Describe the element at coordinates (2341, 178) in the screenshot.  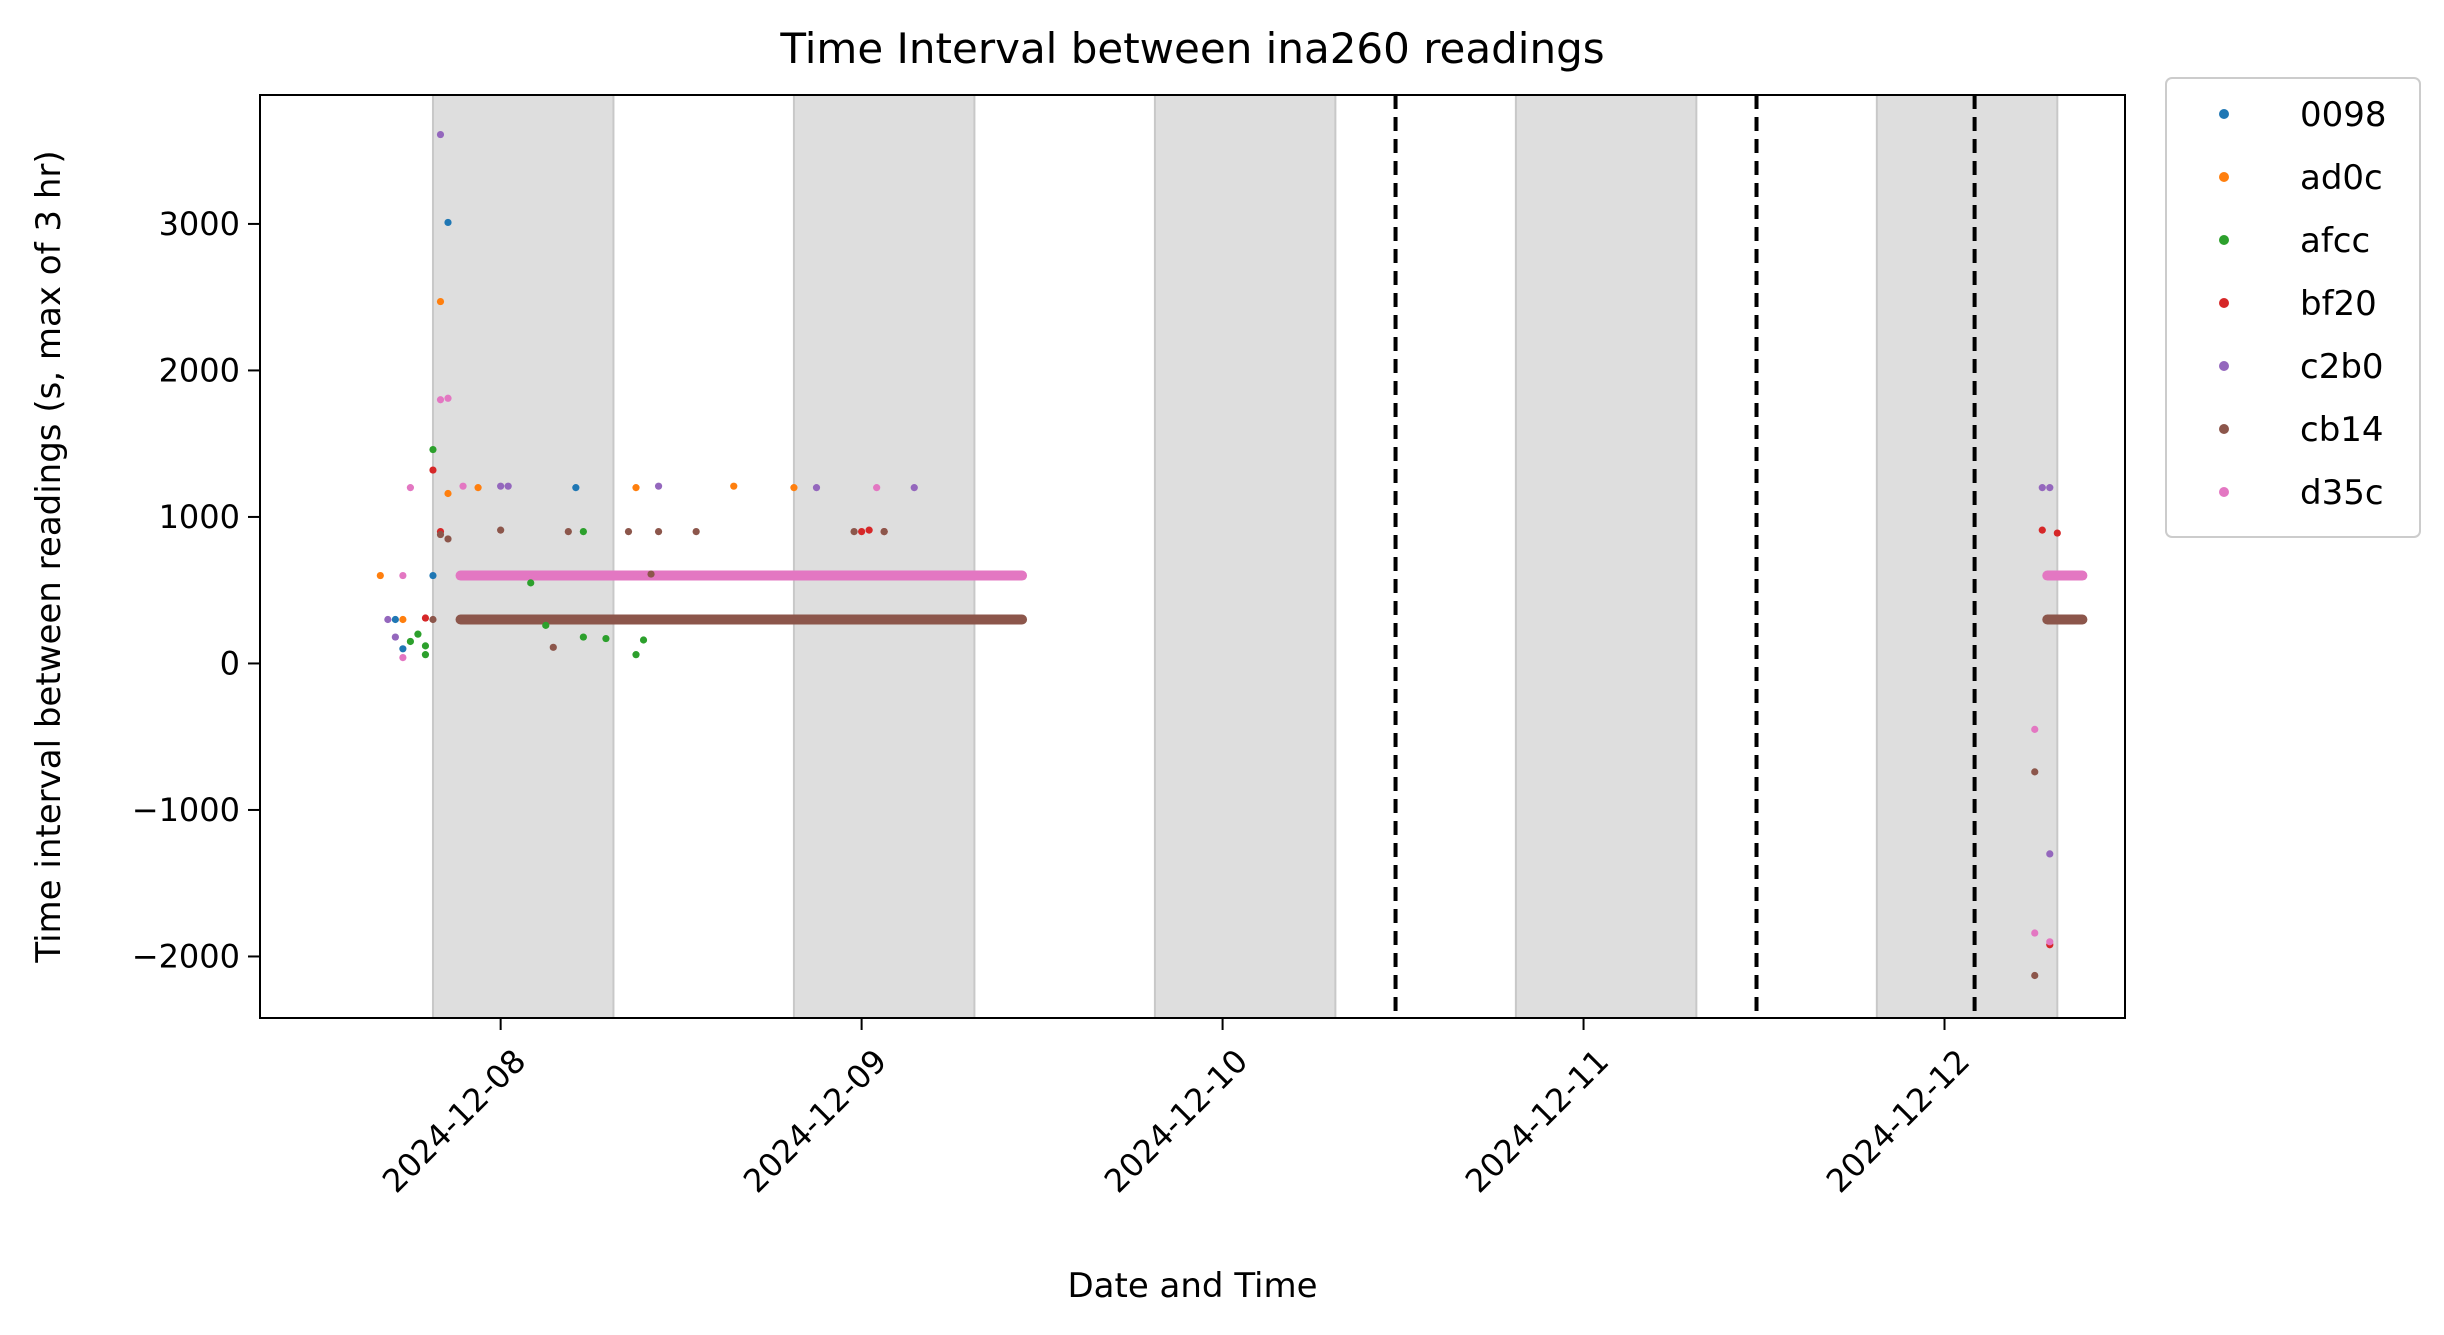
I see `legend-label-ad0c: ad0c` at that location.